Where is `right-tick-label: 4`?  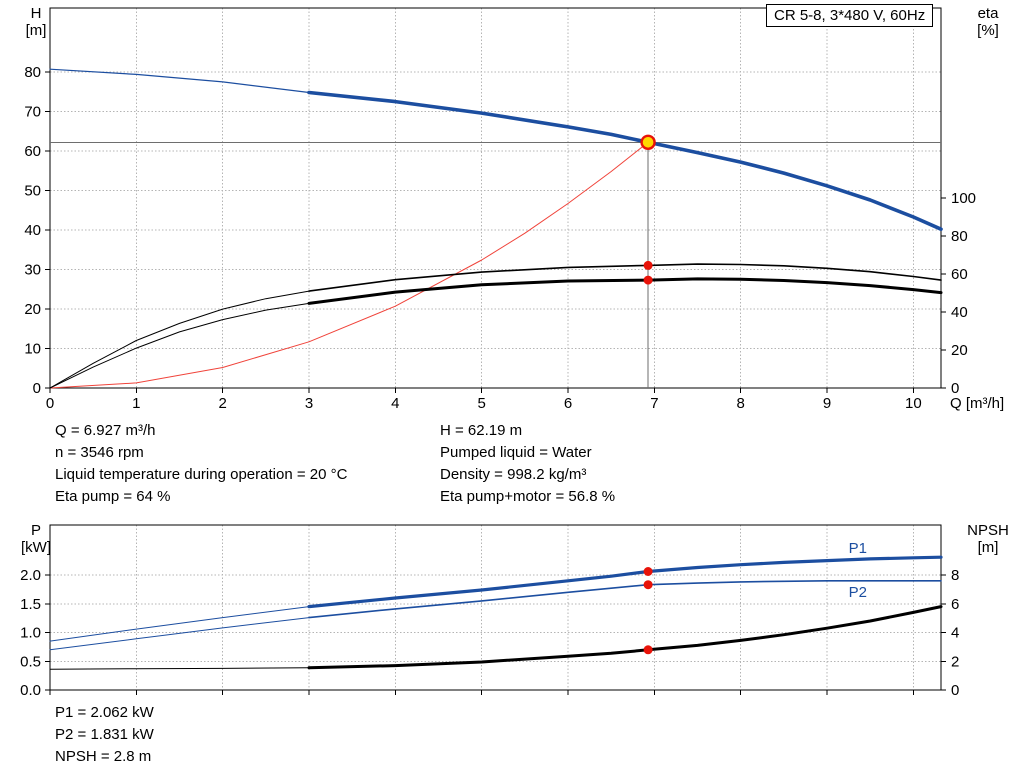
right-tick-label: 4 is located at coordinates (955, 633).